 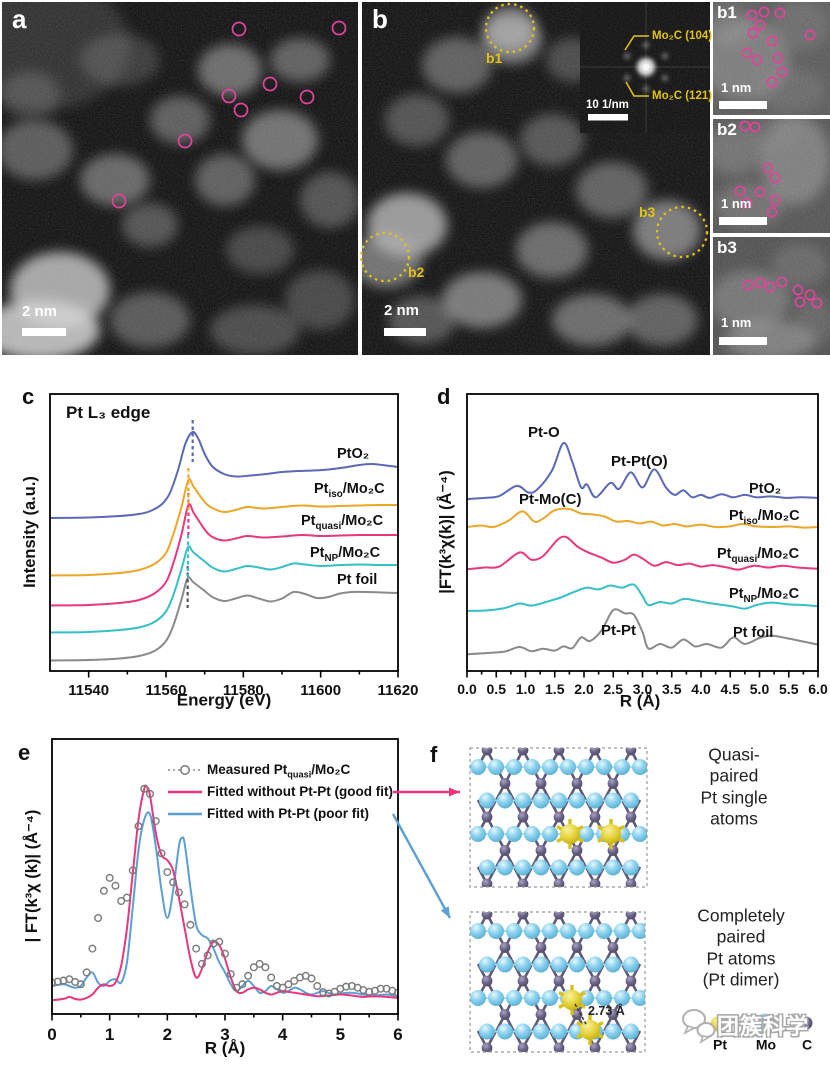 I want to click on region-circle-b1, so click(x=510, y=28).